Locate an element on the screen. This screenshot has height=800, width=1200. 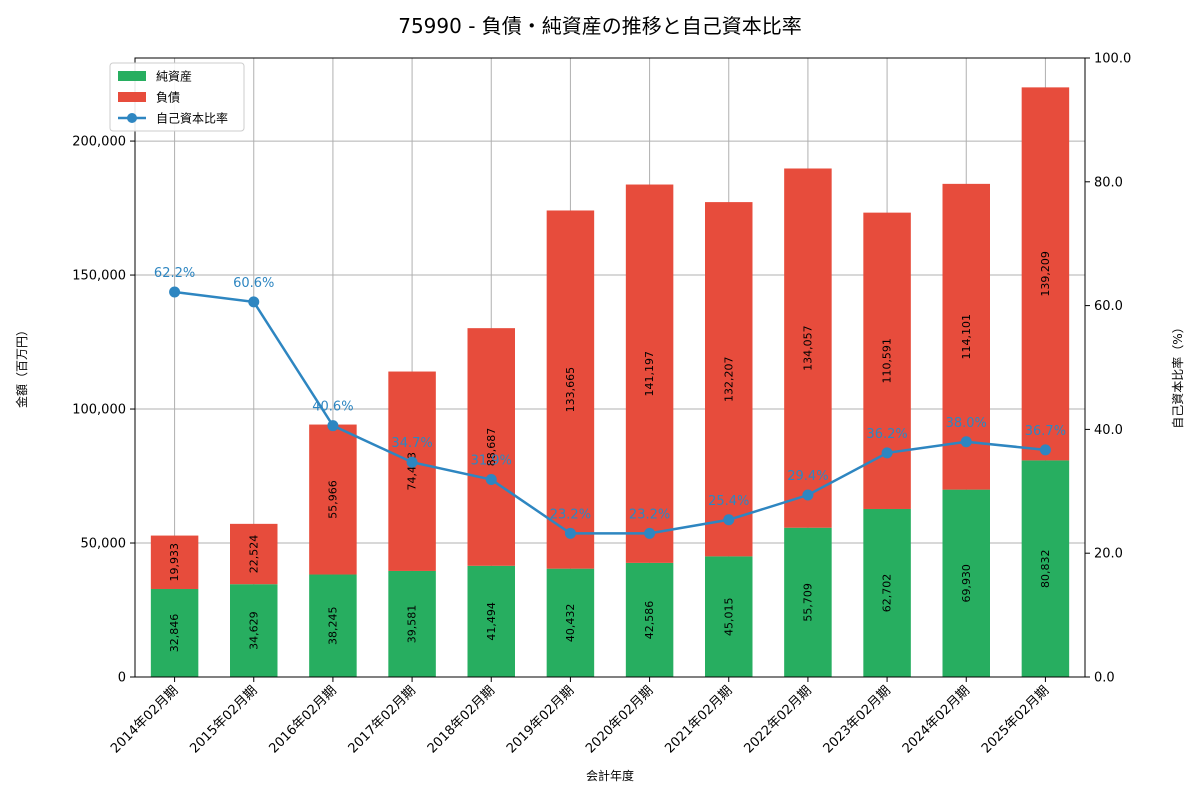
bar-label-liabilities: 133,665 is located at coordinates (570, 390).